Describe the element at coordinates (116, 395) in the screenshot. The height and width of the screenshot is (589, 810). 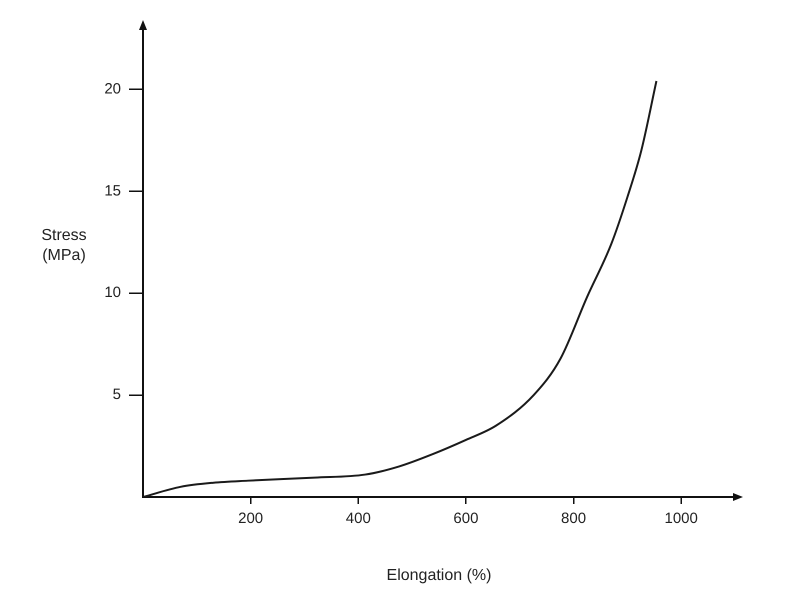
I see `y-tick-label: 5` at that location.